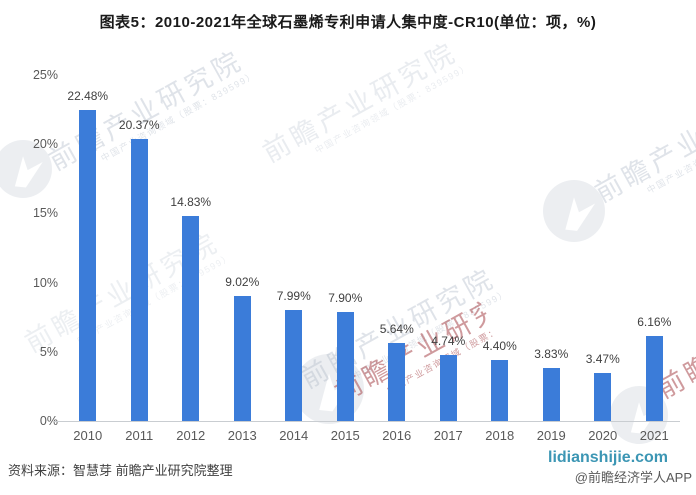  Describe the element at coordinates (608, 457) in the screenshot. I see `site-watermark: lidianshijie.com` at that location.